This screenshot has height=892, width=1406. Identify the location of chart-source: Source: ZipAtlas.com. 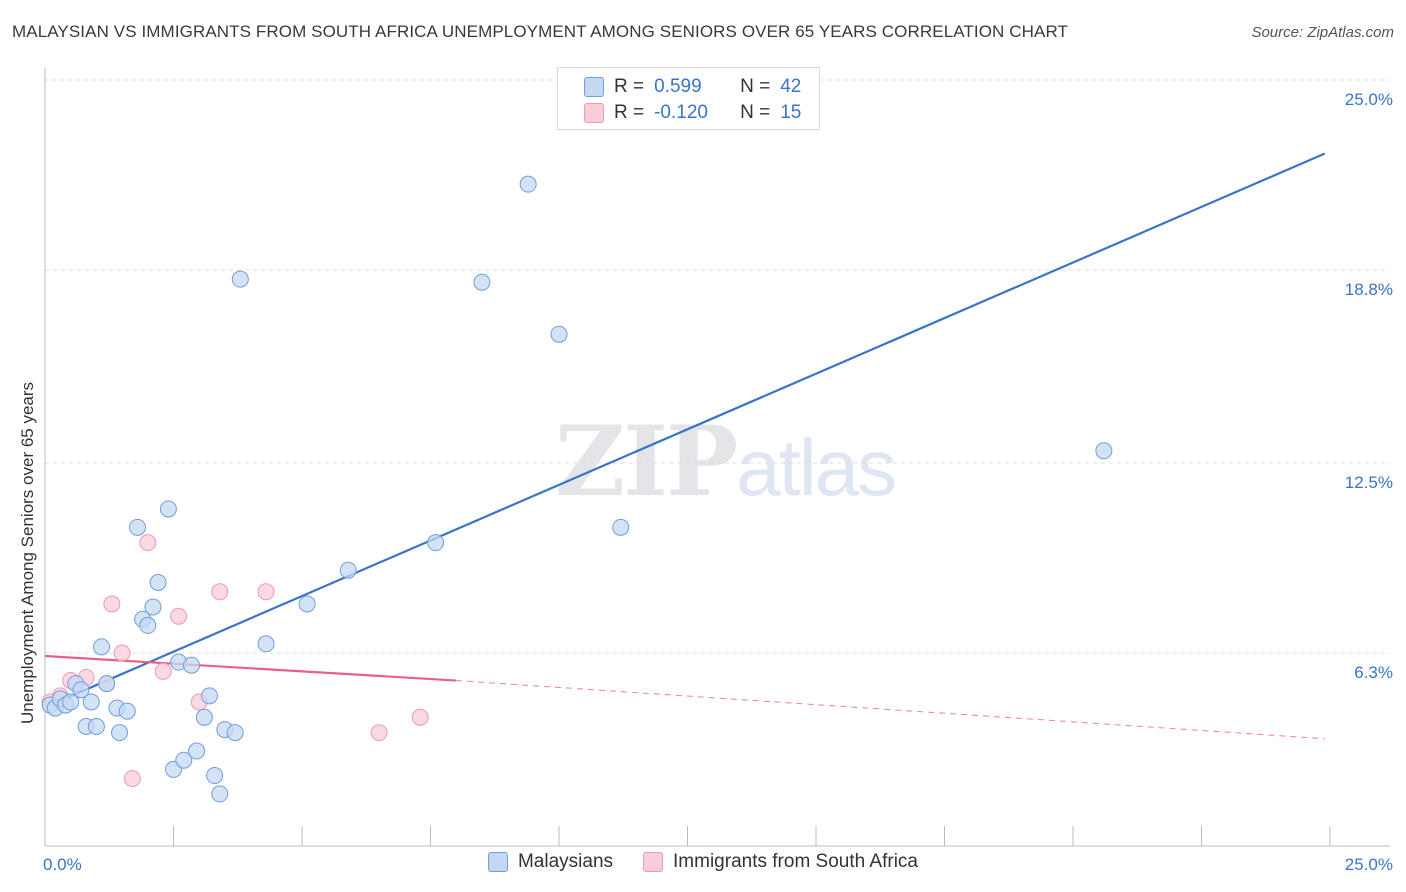
(1322, 32).